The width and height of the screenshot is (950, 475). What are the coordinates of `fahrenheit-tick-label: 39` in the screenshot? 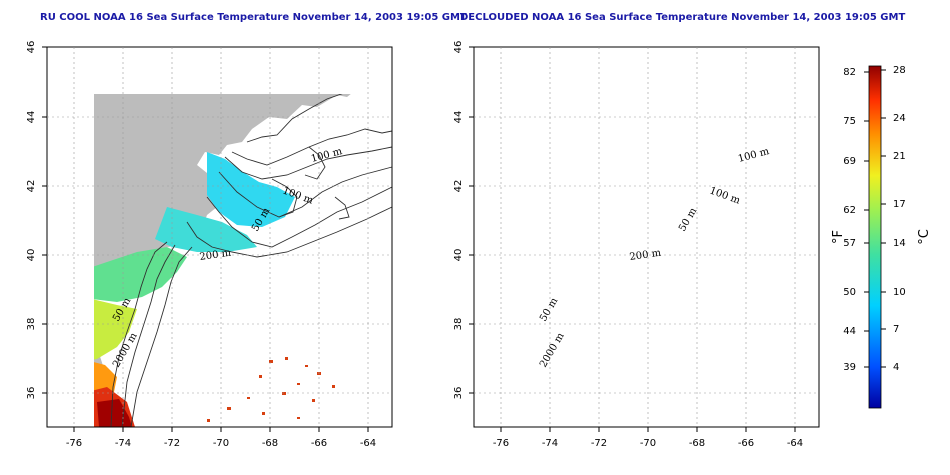 It's located at (849, 367).